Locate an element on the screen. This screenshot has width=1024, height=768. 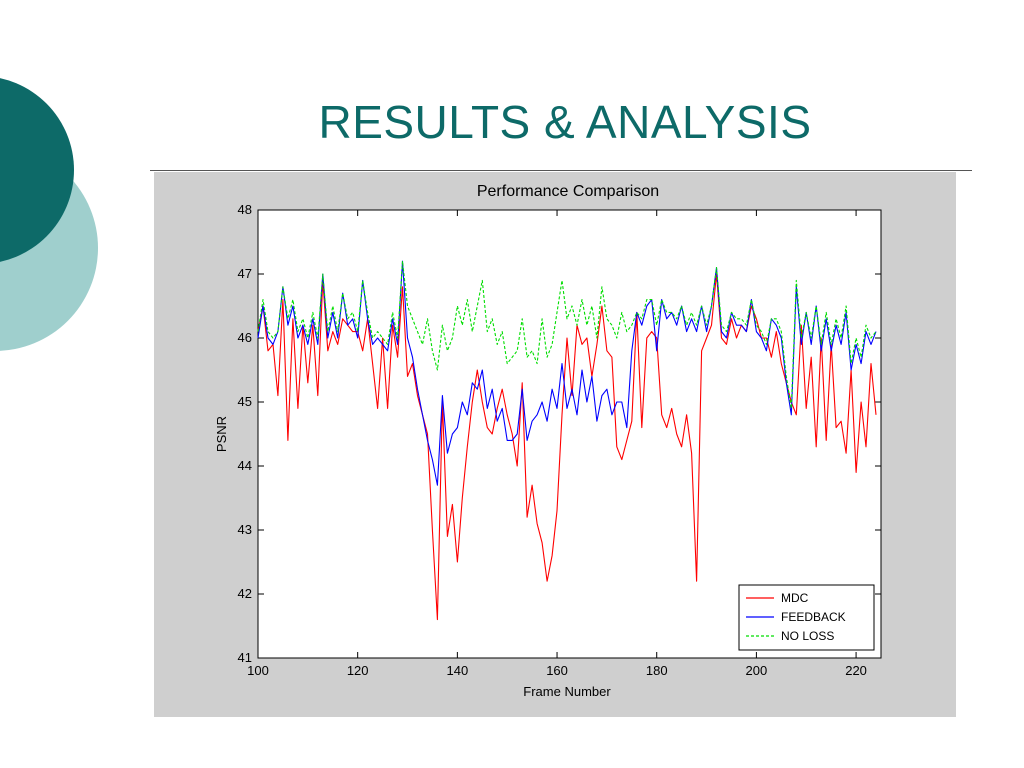
y-tick-label: 41 is located at coordinates (245, 657).